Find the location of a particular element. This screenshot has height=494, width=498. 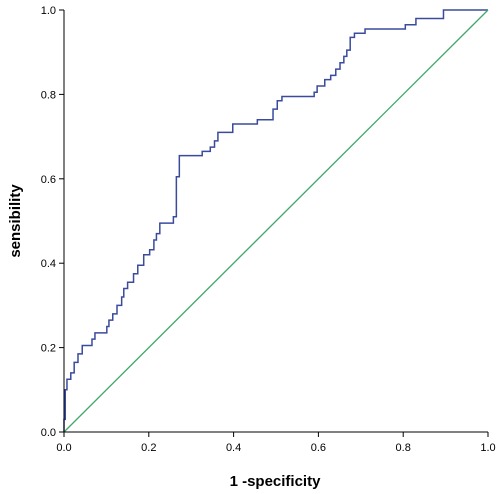

x-tick-label: 0.4 is located at coordinates (233, 448).